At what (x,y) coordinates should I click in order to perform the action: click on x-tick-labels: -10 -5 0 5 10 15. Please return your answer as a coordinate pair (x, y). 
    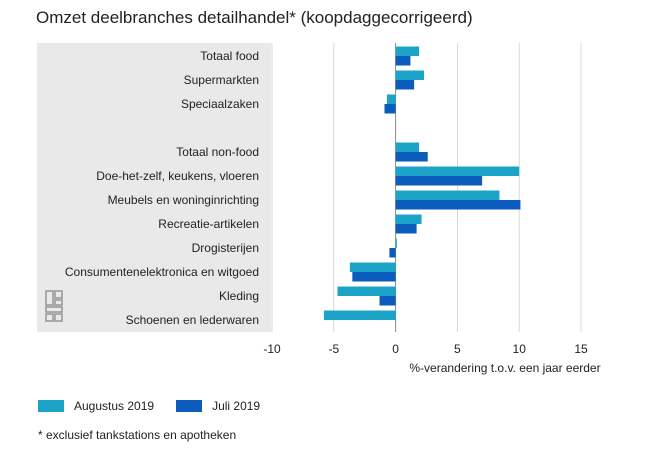
    Looking at the image, I should click on (425, 349).